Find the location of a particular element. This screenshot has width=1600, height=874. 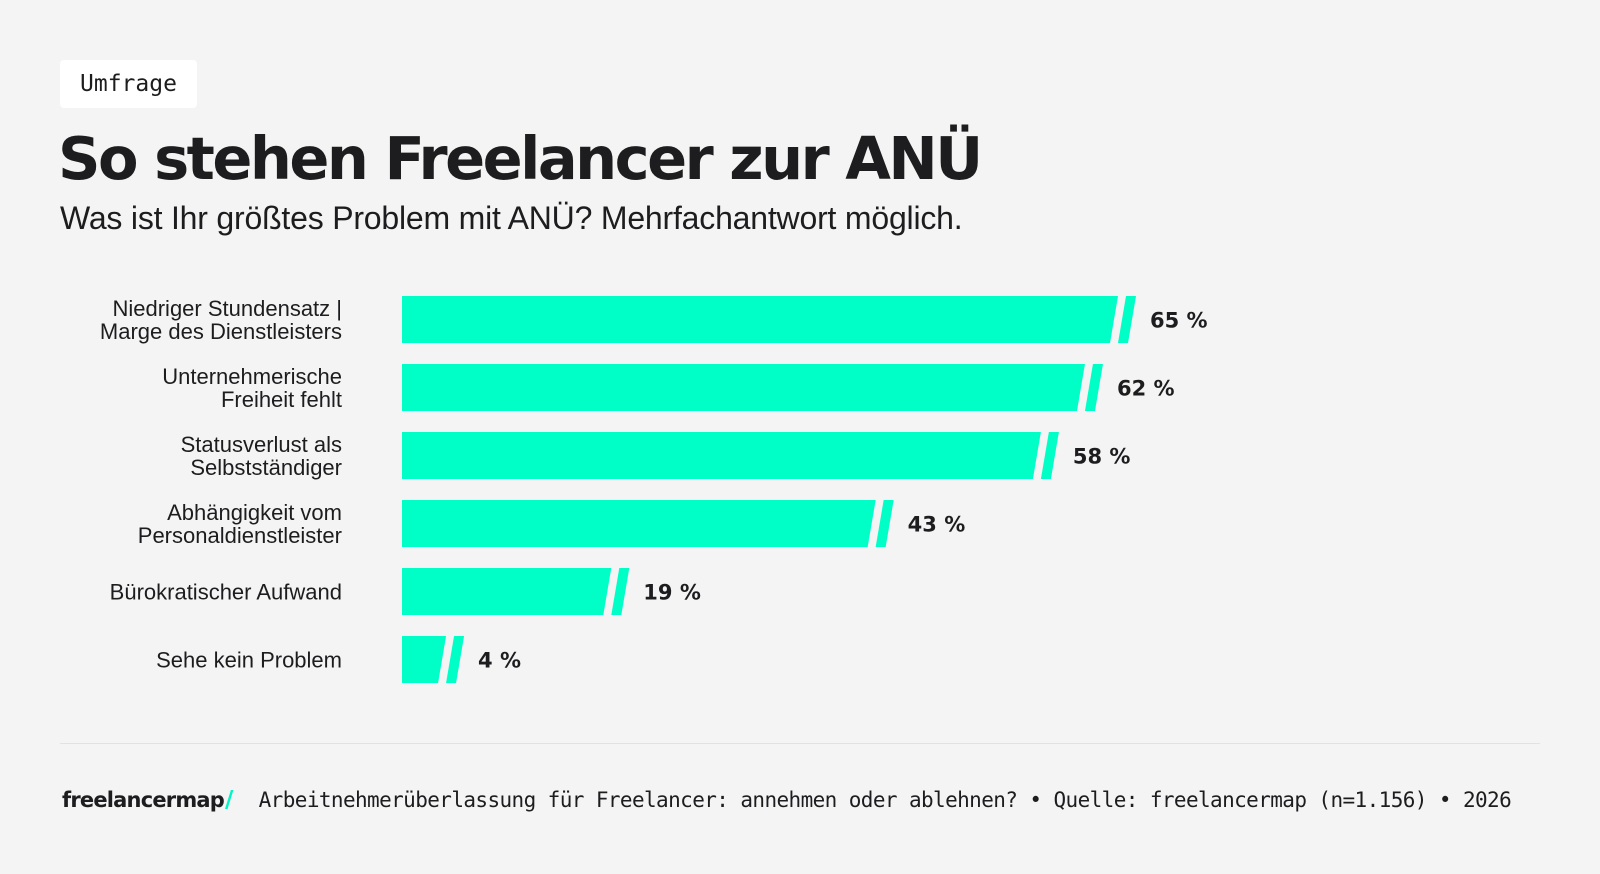

chart-title: So stehen Freelancer zur ANÜ is located at coordinates (520, 158).